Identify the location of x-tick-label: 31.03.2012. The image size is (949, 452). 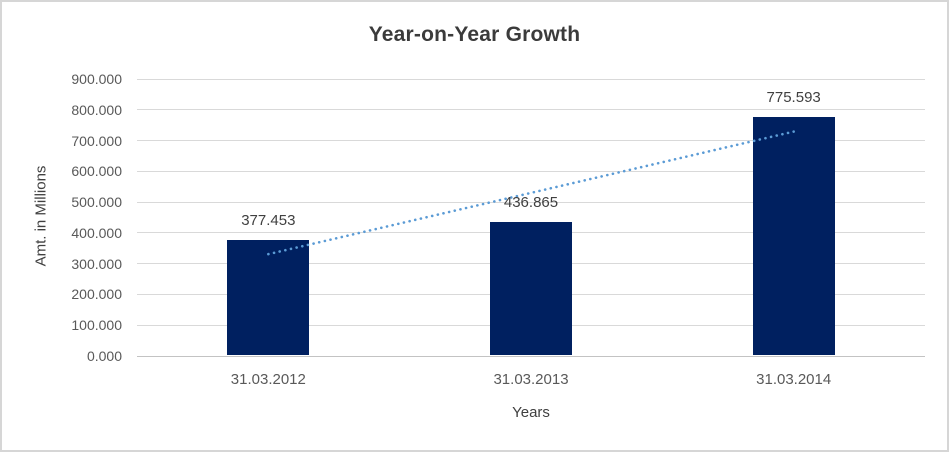
(268, 379).